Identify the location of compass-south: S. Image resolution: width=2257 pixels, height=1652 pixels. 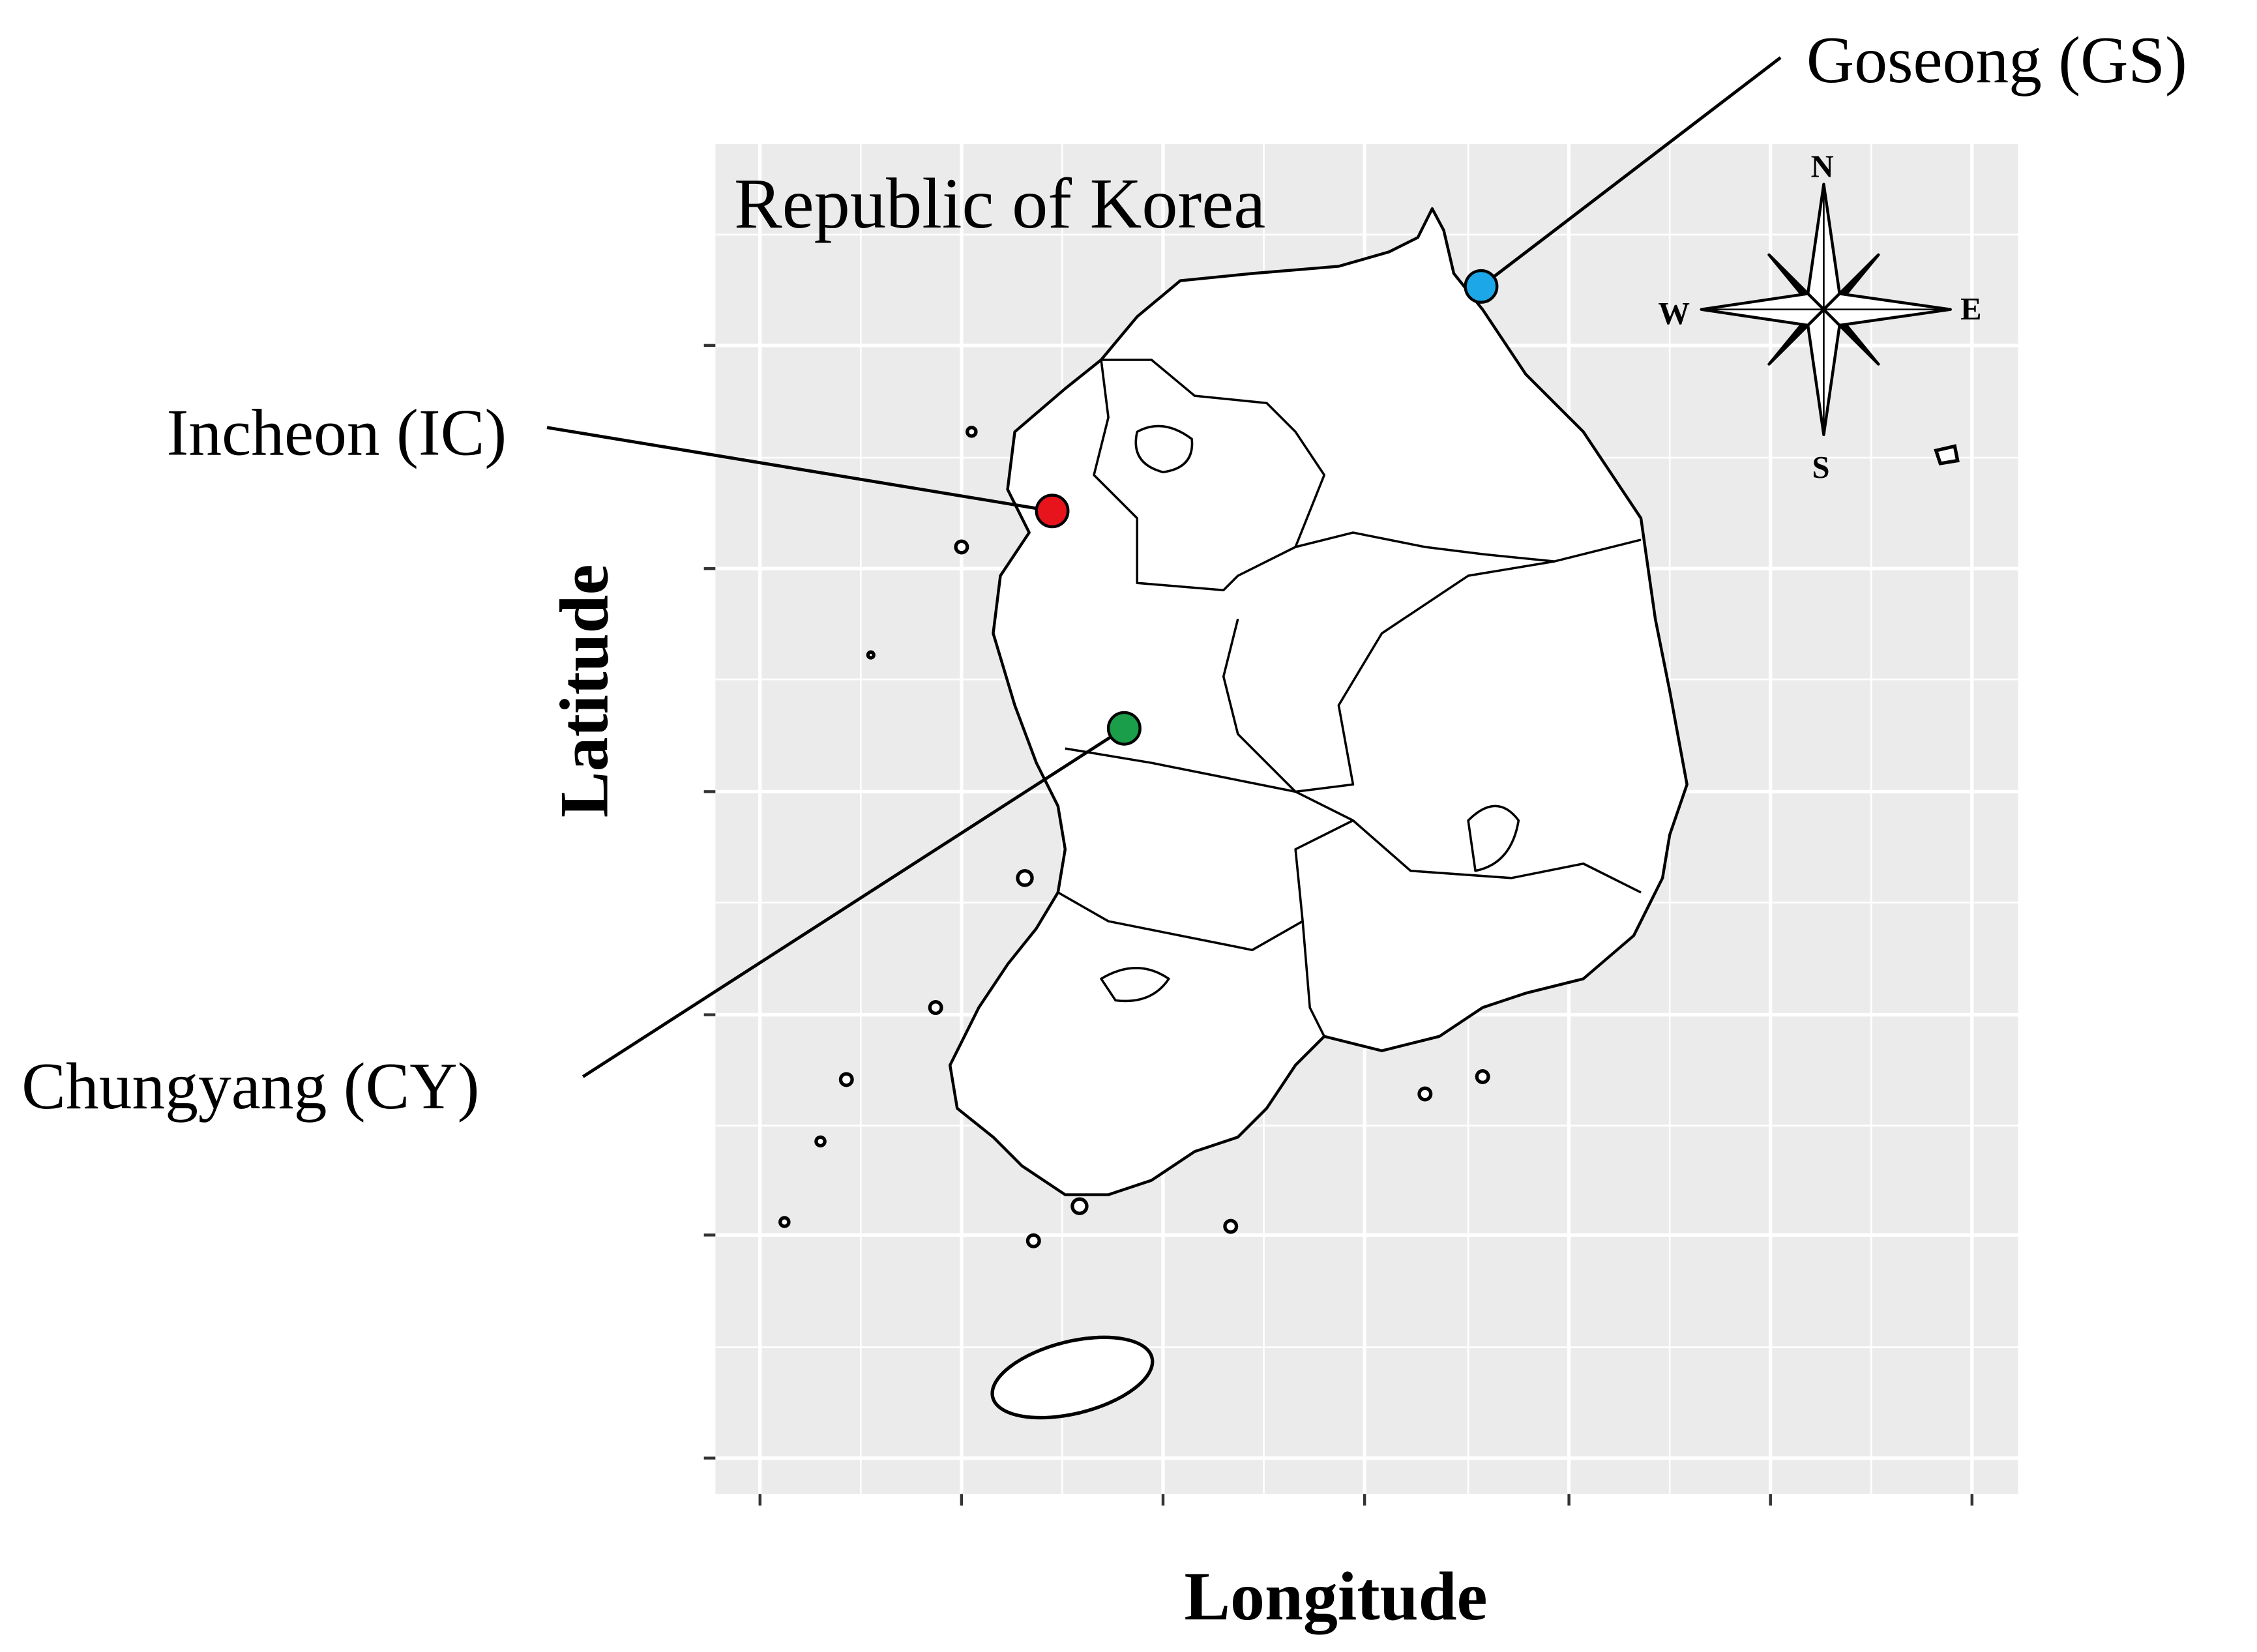
(1820, 467).